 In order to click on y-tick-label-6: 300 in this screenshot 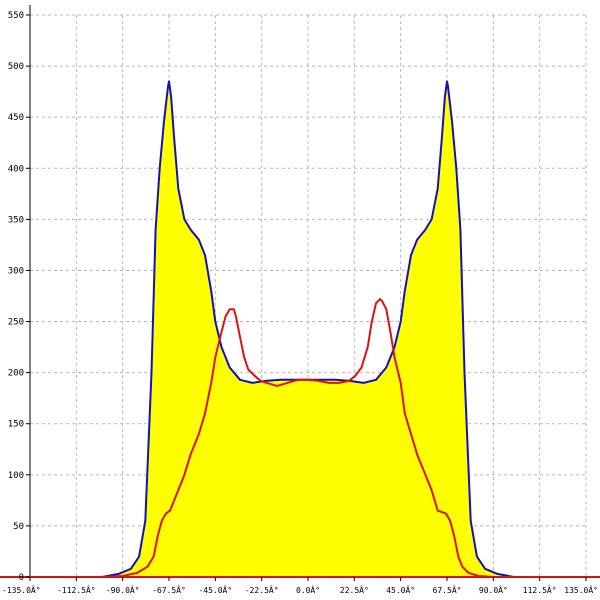, I will do `click(16, 271)`.